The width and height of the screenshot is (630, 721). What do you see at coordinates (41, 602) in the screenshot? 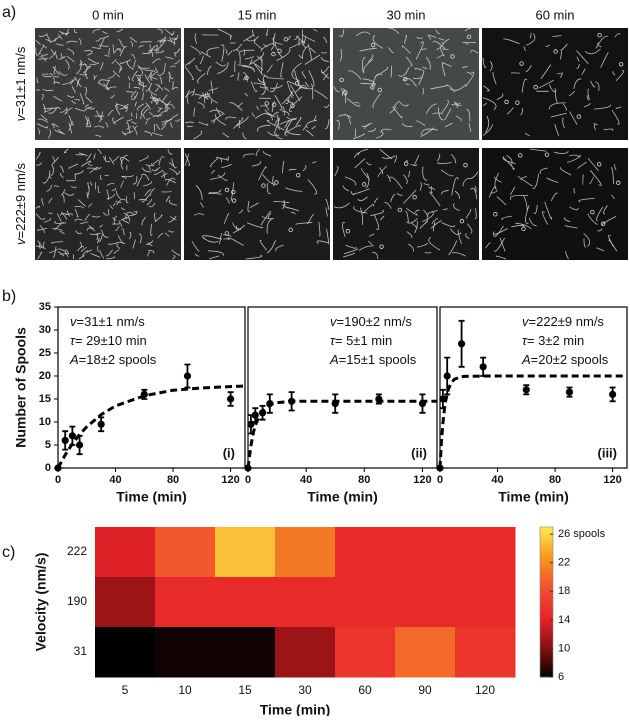
I see `y-axis-label: Velocity (nm/s)` at bounding box center [41, 602].